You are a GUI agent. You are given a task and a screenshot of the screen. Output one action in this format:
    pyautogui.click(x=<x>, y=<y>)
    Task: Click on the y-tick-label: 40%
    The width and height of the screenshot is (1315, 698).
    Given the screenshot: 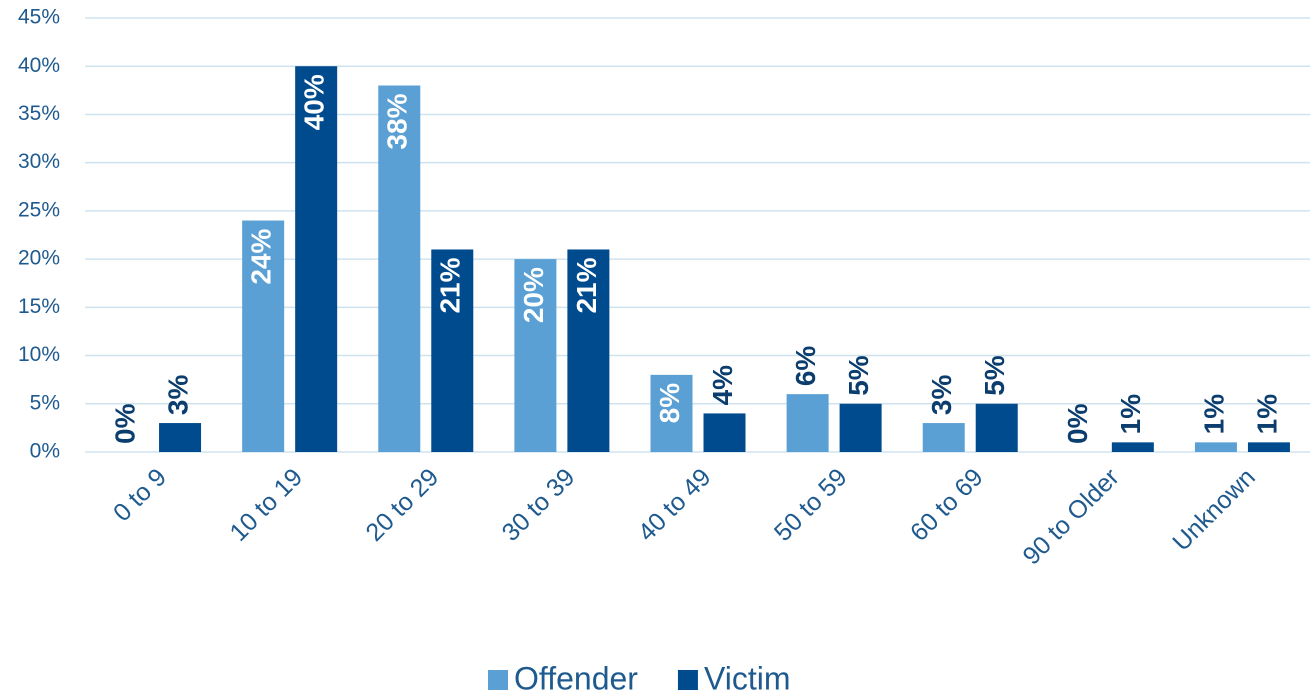 What is the action you would take?
    pyautogui.click(x=39, y=65)
    